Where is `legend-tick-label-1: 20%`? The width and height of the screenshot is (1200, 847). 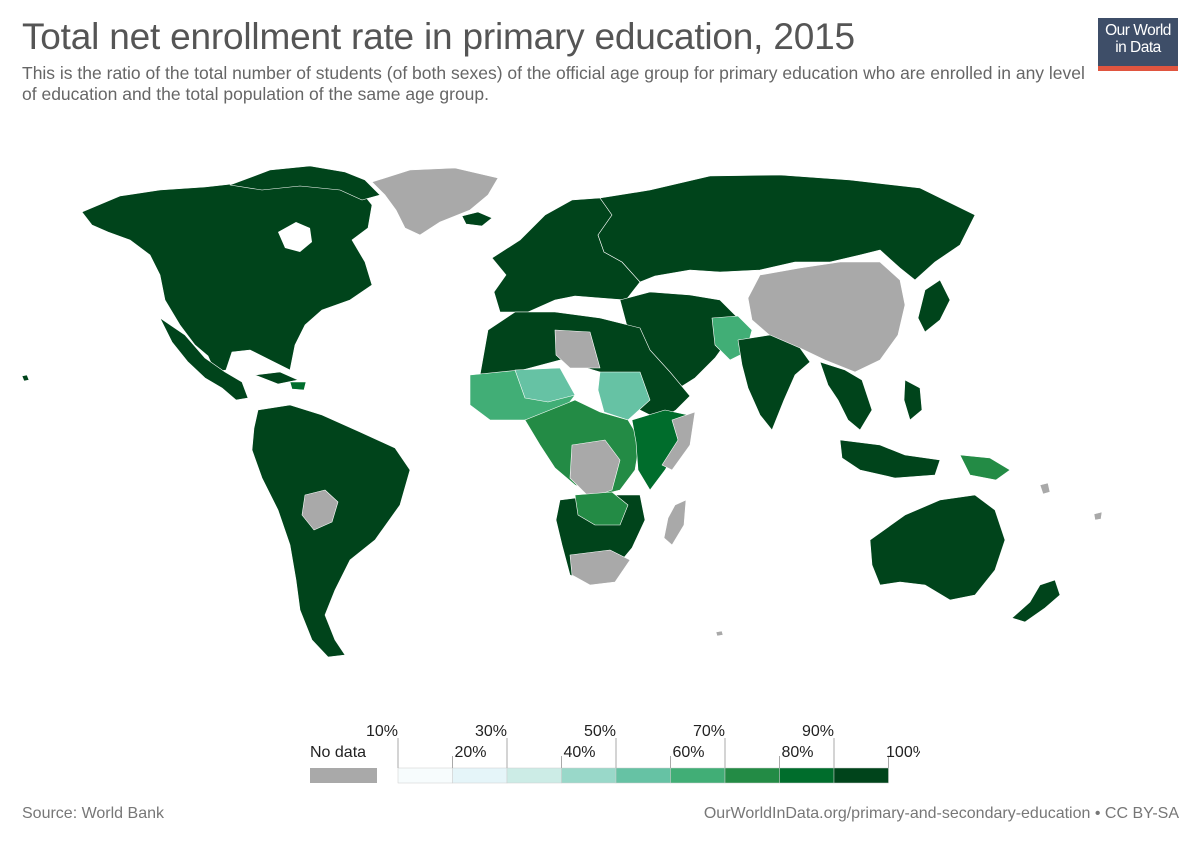
legend-tick-label-1: 20% is located at coordinates (470, 752).